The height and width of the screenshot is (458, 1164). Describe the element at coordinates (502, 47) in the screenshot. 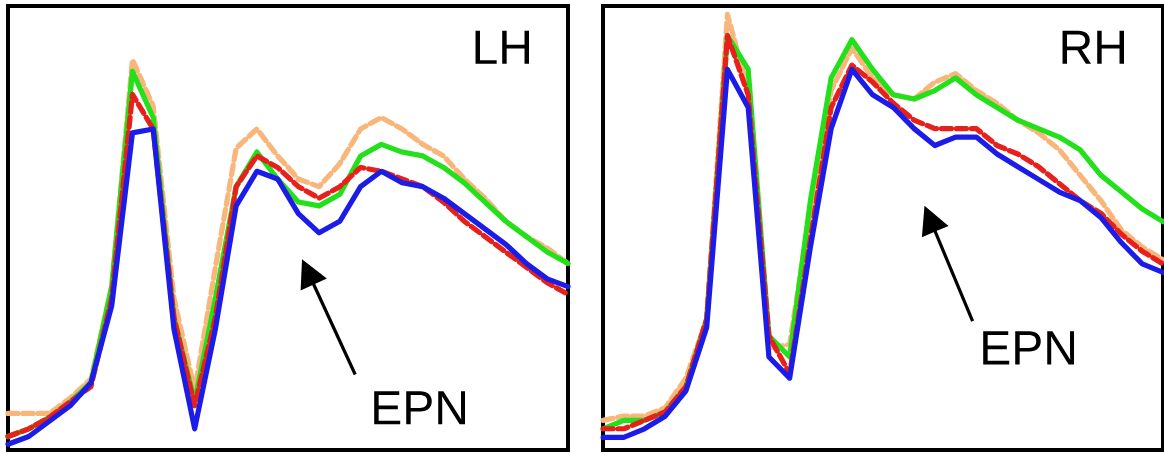

I see `chart-title: LH` at that location.